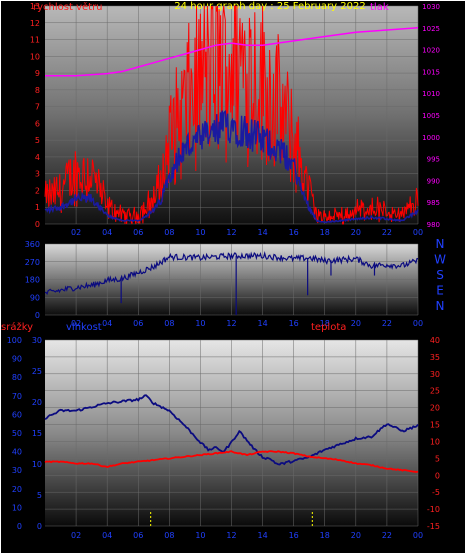 The height and width of the screenshot is (554, 466). I want to click on temperature-tick-label: 35, so click(435, 357).